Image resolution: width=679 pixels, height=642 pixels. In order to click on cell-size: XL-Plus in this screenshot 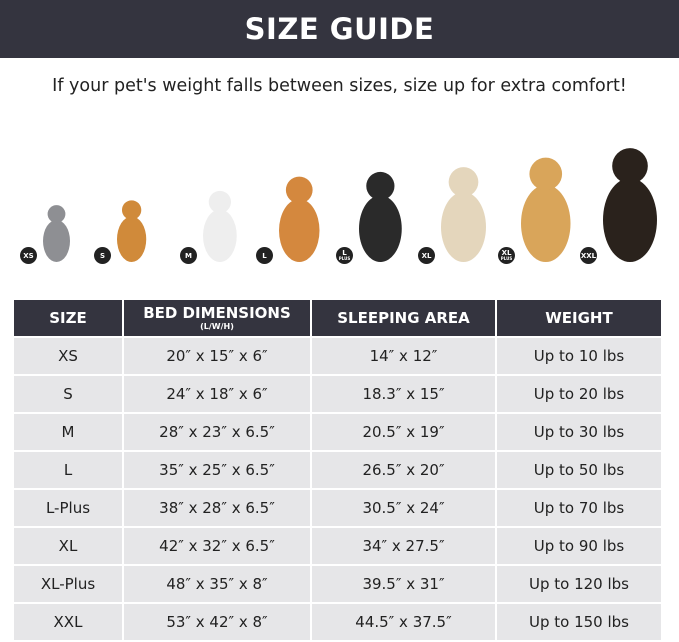, I will do `click(68, 584)`.